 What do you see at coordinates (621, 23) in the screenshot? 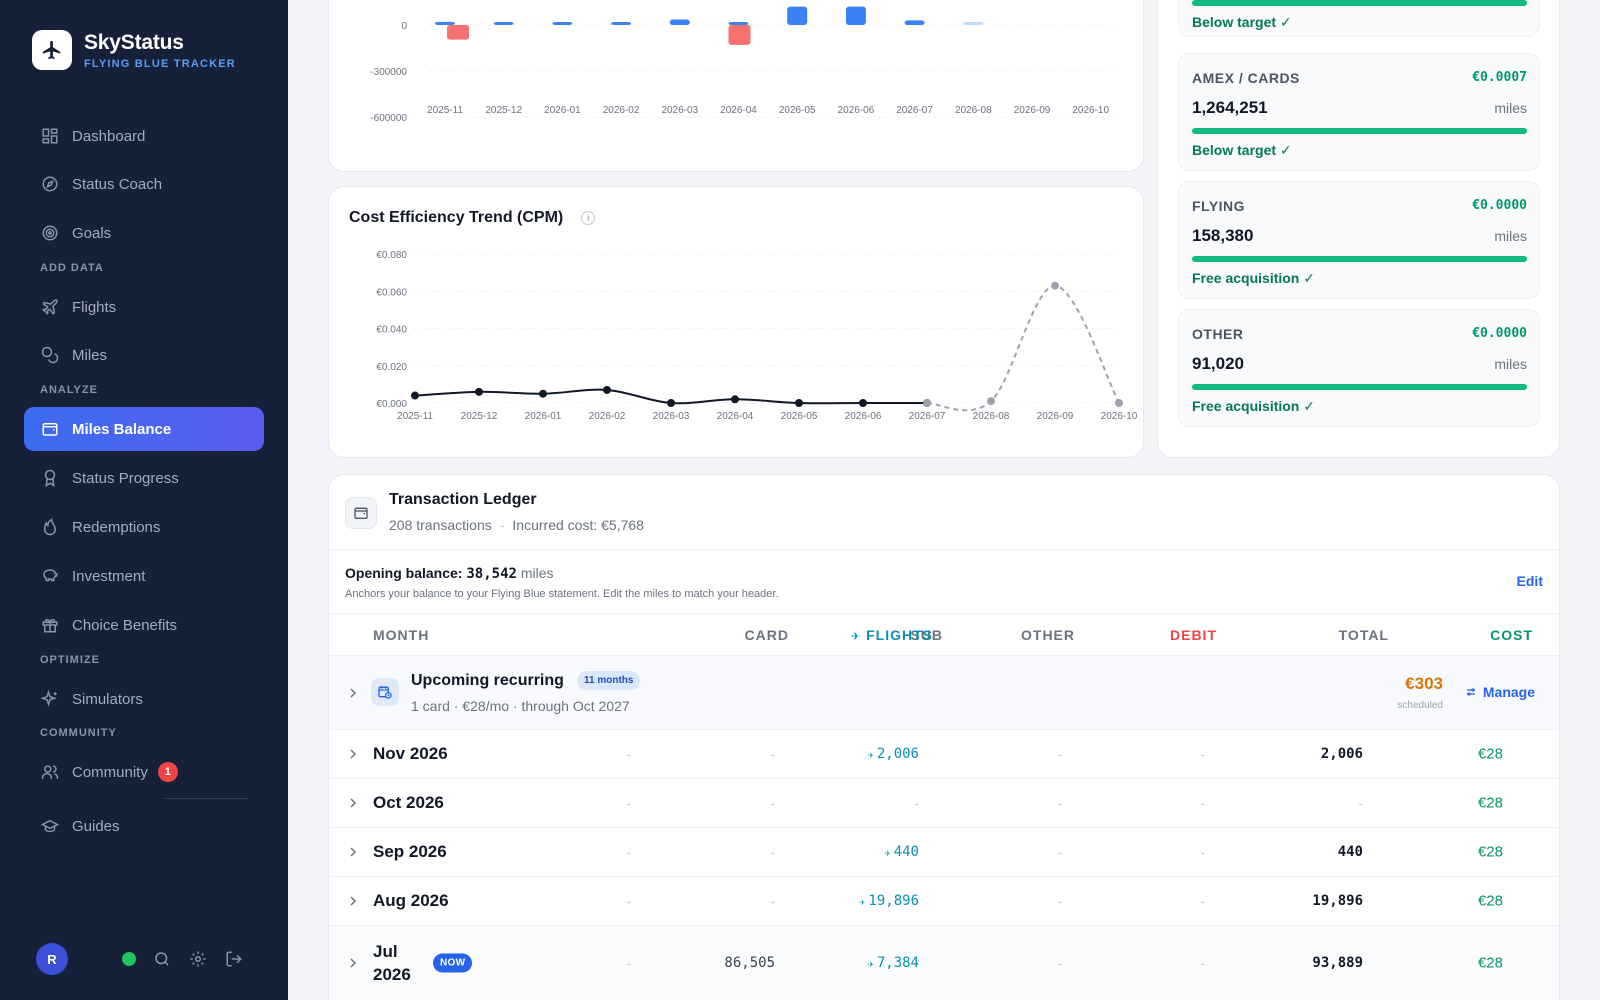
I see `bar-positive` at bounding box center [621, 23].